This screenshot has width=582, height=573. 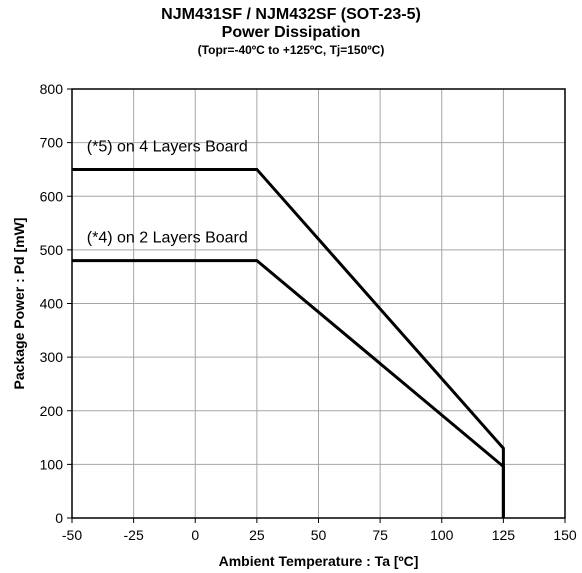 I want to click on x-tick-label: 50, so click(x=319, y=535).